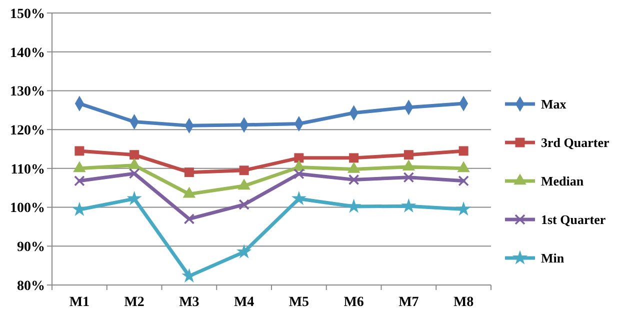  I want to click on x-tick-label: M2, so click(134, 302).